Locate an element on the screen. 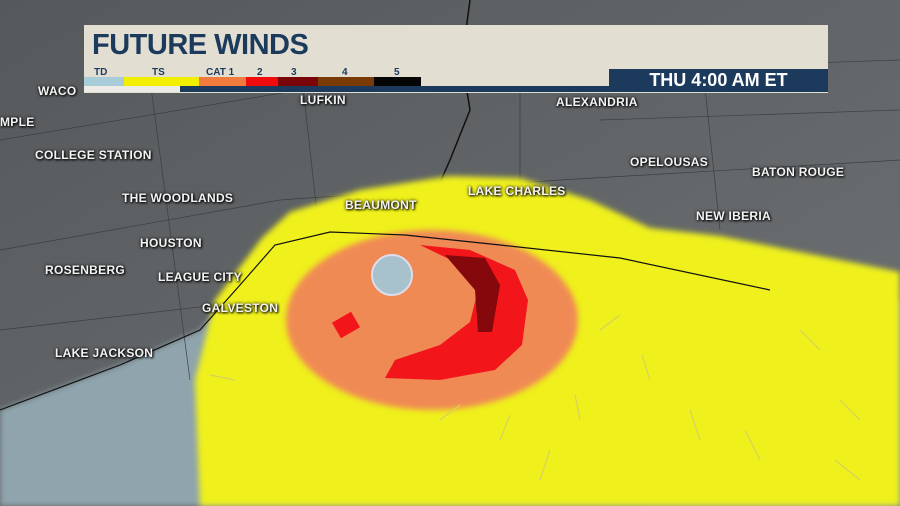  city-label: OPELOUSAS is located at coordinates (669, 162).